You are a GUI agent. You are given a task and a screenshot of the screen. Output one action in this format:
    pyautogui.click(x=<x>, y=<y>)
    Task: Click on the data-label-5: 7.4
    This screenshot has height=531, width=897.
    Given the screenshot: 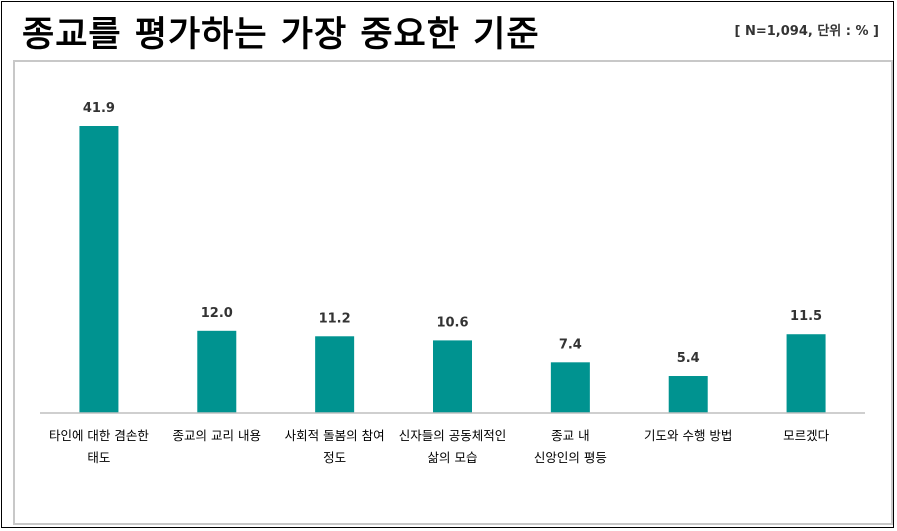 What is the action you would take?
    pyautogui.click(x=570, y=344)
    